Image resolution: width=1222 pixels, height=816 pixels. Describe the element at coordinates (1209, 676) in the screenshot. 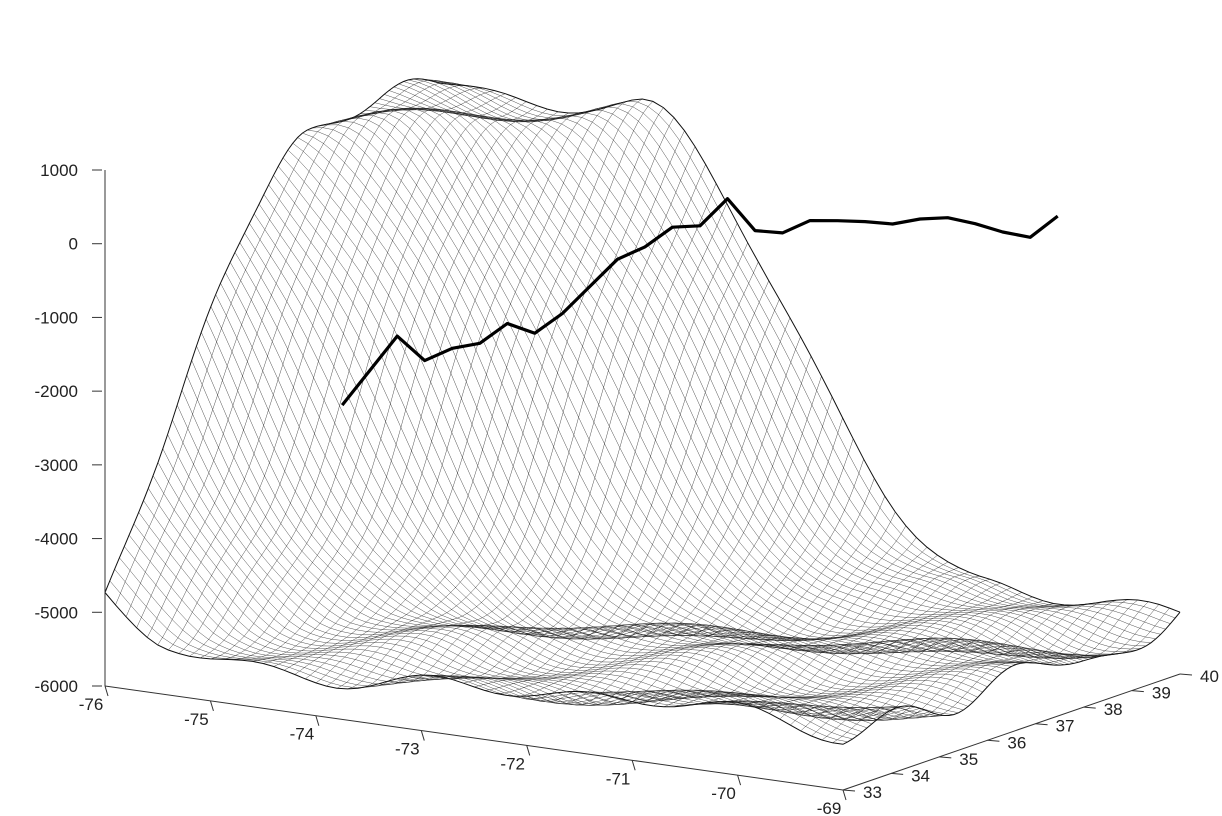

I see `y-tick-label: 40` at that location.